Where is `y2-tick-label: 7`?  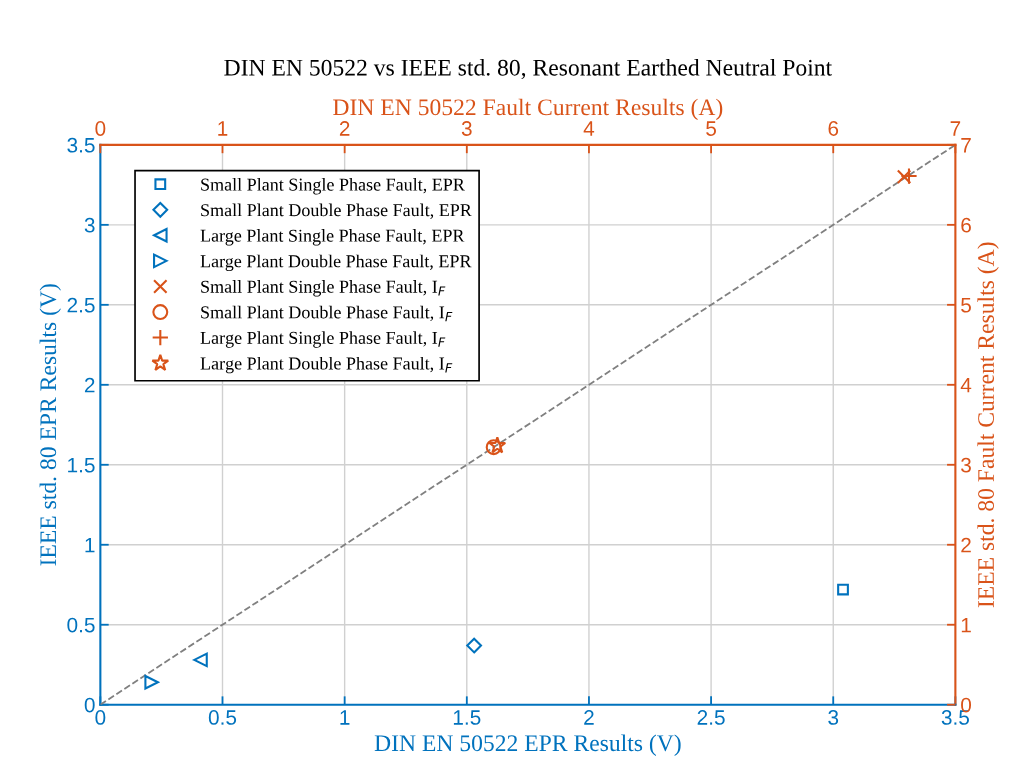
y2-tick-label: 7 is located at coordinates (966, 145).